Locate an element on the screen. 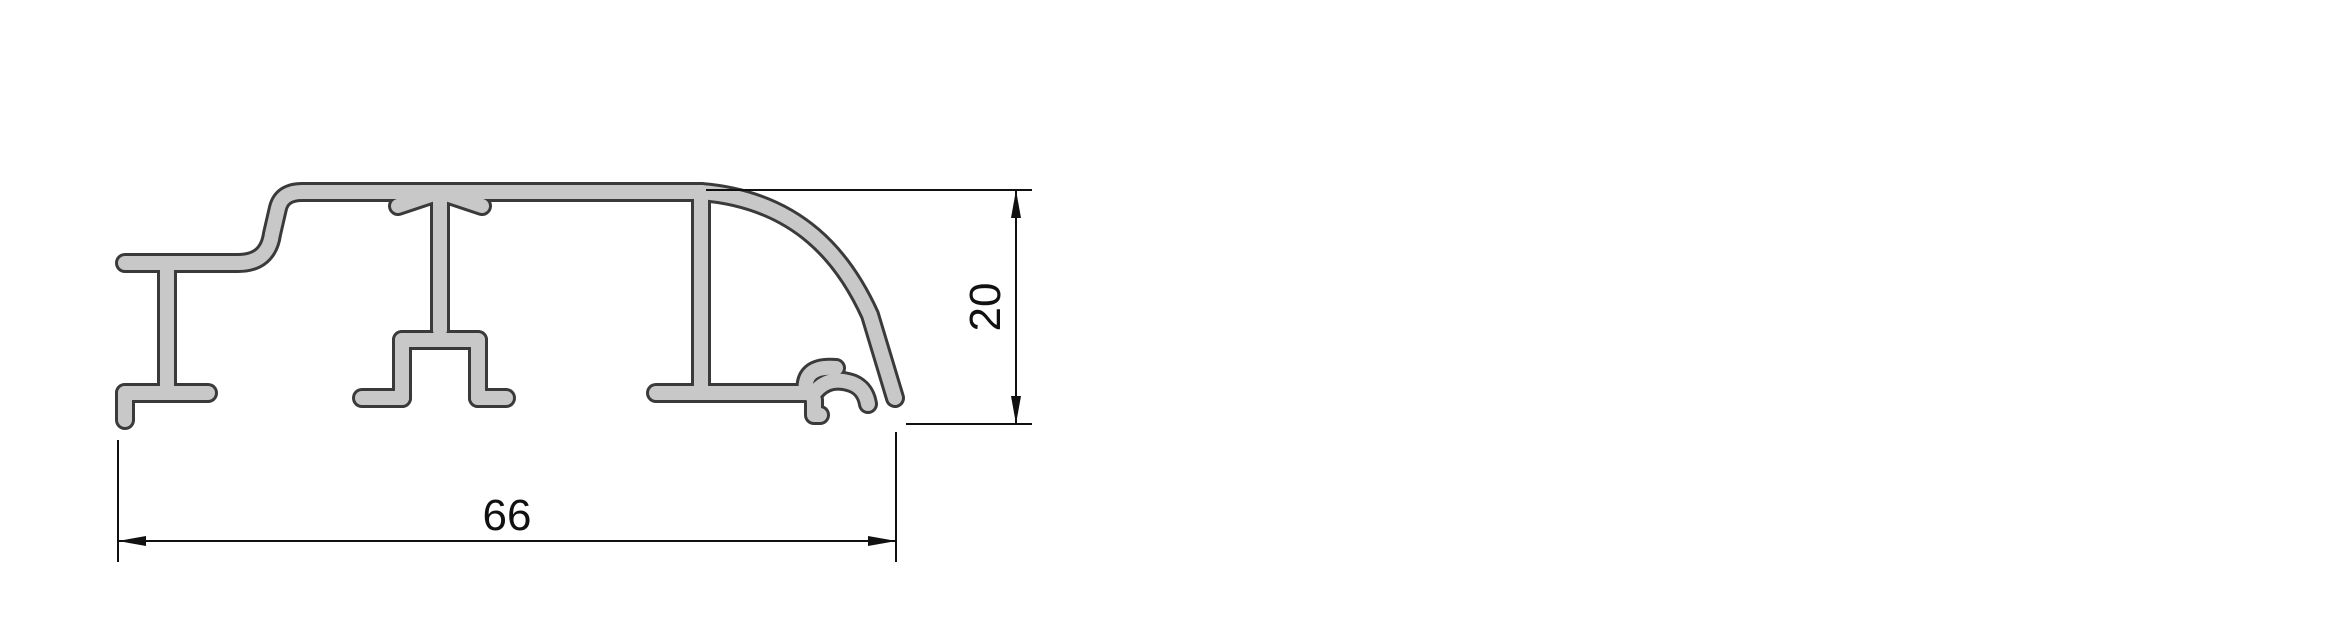  height-arrow-top-icon is located at coordinates (1016, 204).